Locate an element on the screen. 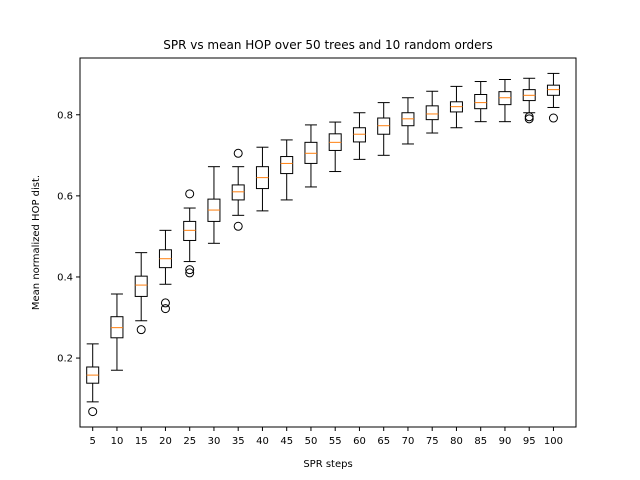  x-tick-label: 90 is located at coordinates (505, 441).